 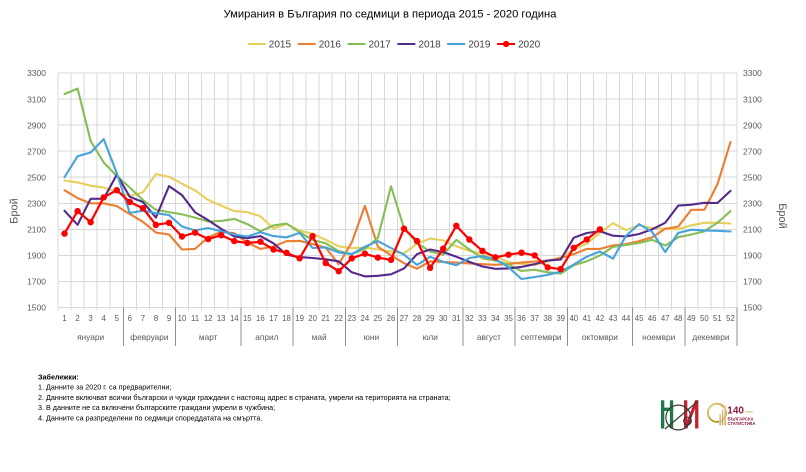 What do you see at coordinates (482, 318) in the screenshot?
I see `svg-text: 33` at bounding box center [482, 318].